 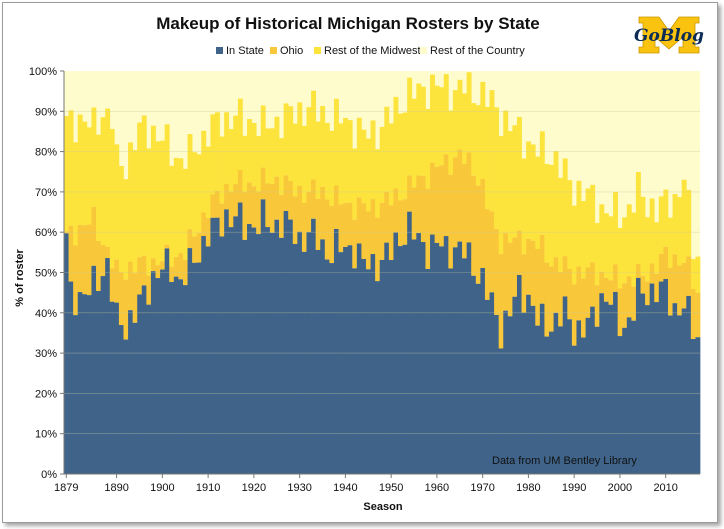 What do you see at coordinates (332, 168) in the screenshot?
I see `bar-midwest-1937` at bounding box center [332, 168].